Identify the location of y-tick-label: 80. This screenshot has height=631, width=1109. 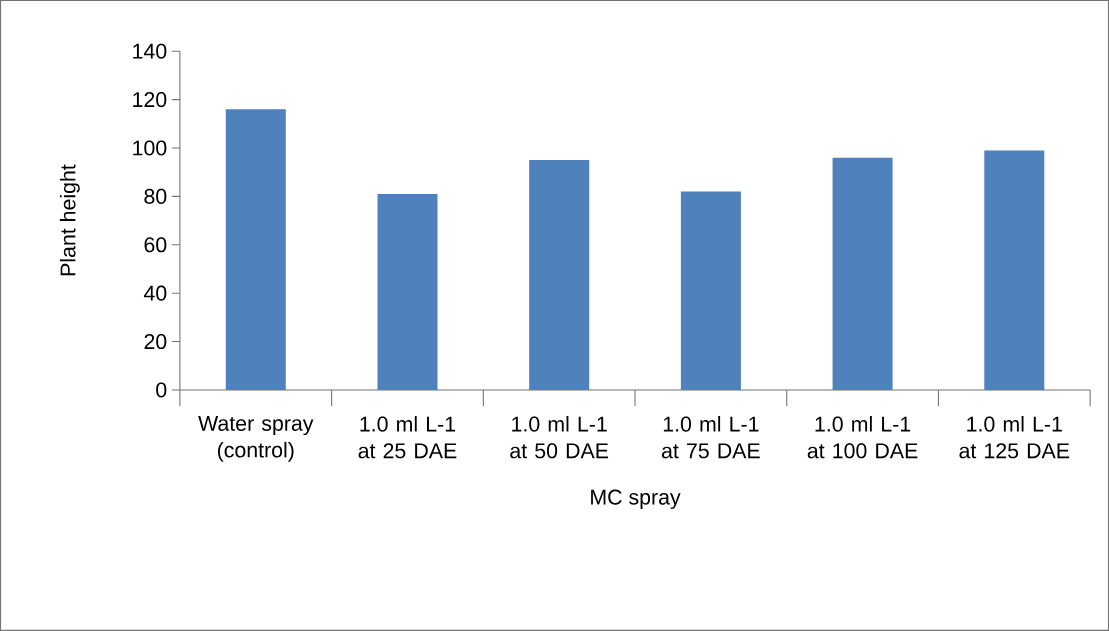
(155, 196).